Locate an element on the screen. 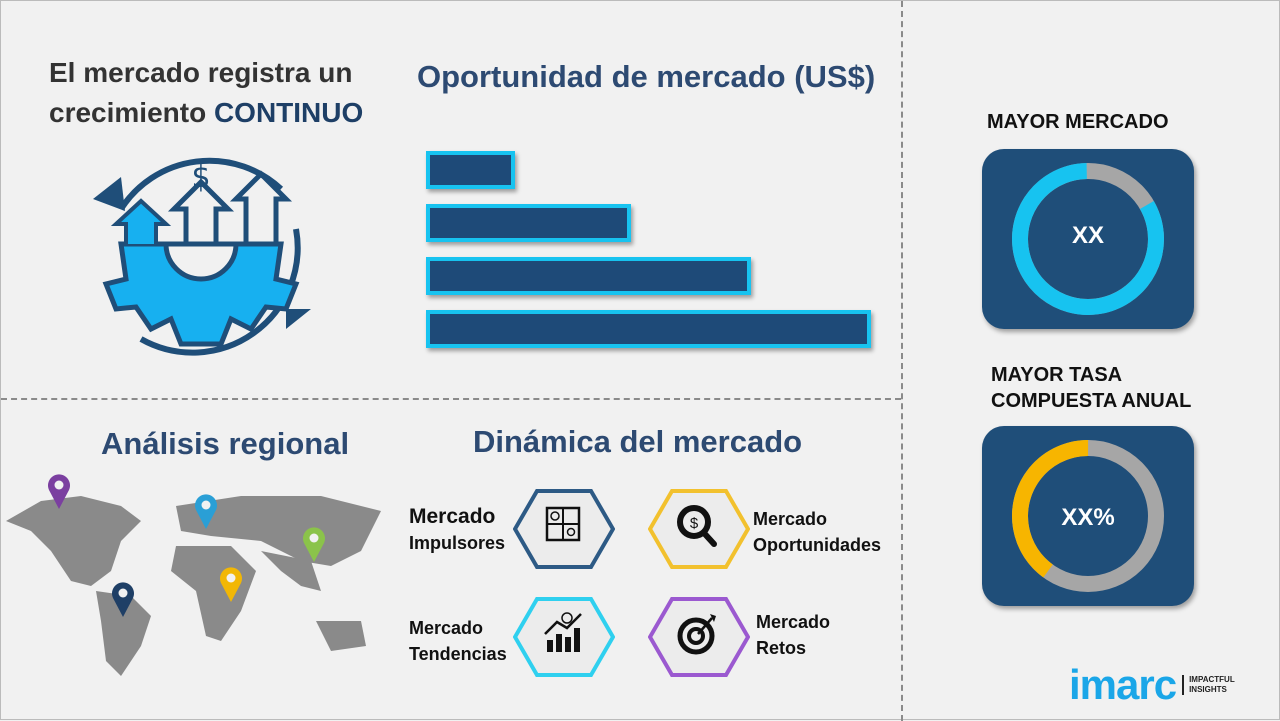 The width and height of the screenshot is (1280, 721). hexagon-puzzle-icon is located at coordinates (564, 529).